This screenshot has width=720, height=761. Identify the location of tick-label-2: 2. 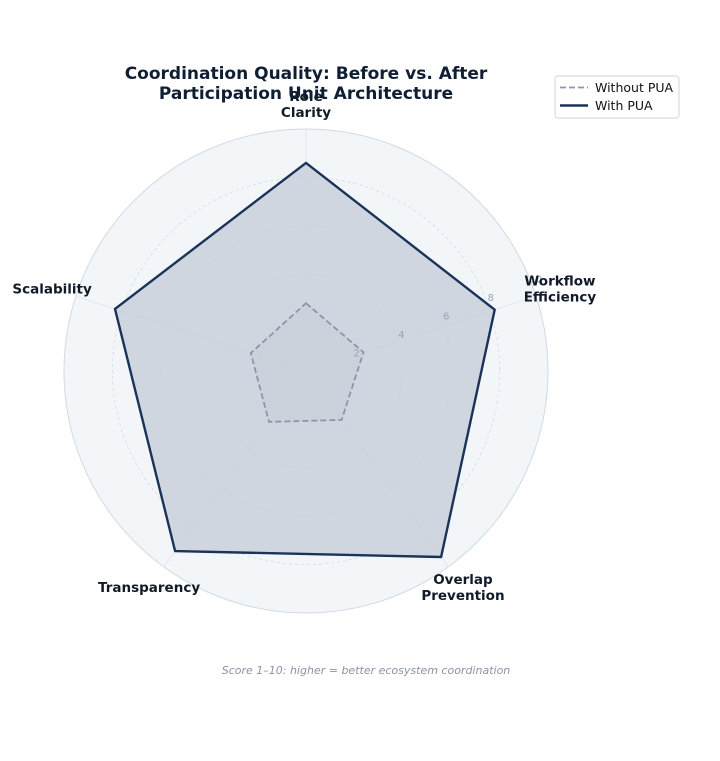
(357, 353).